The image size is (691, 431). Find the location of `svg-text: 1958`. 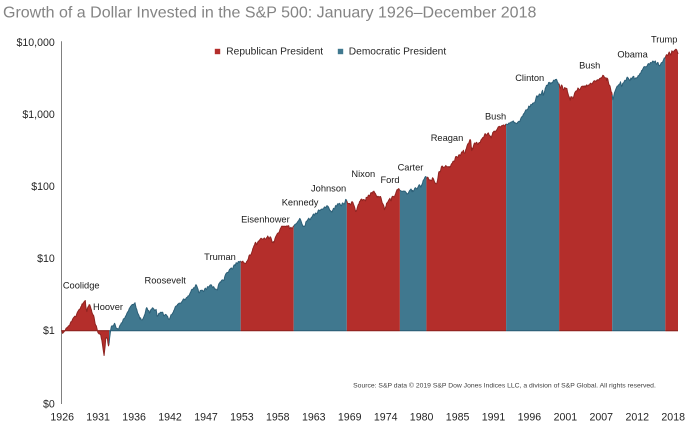

svg-text: 1958 is located at coordinates (278, 418).